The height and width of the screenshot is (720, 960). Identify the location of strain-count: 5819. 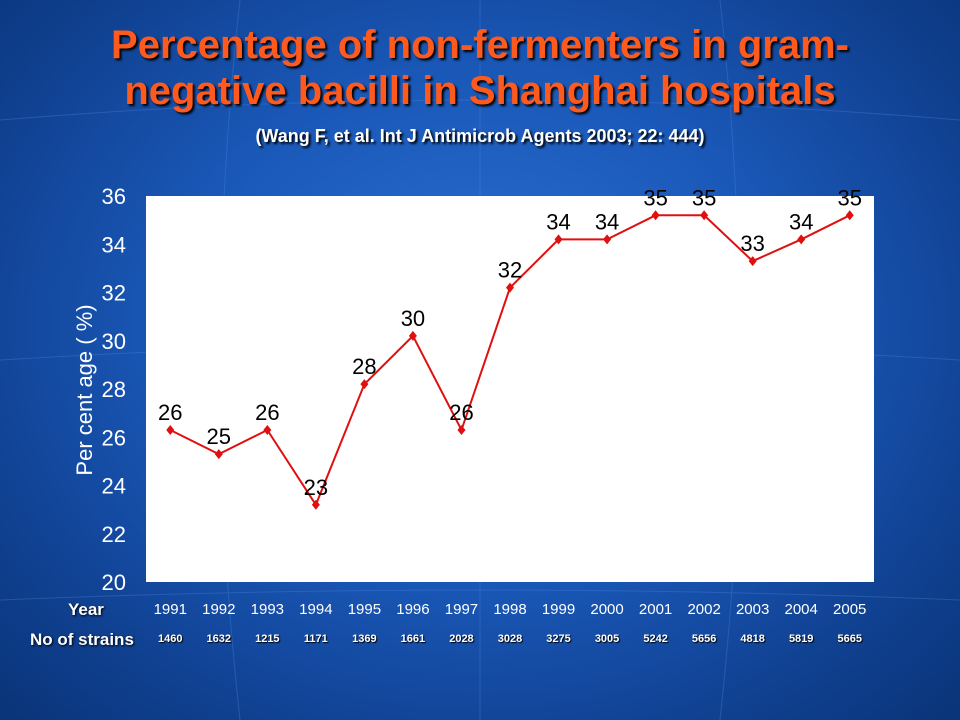
(801, 639).